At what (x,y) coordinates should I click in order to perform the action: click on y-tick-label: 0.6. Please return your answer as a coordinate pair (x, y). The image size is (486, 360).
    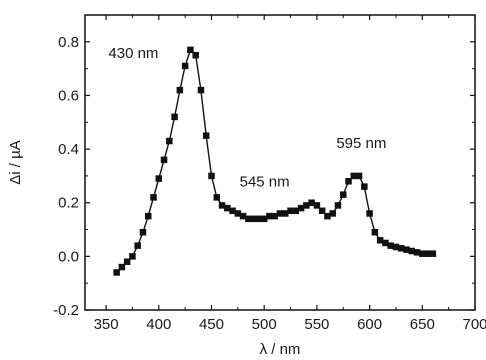
    Looking at the image, I should click on (68, 95).